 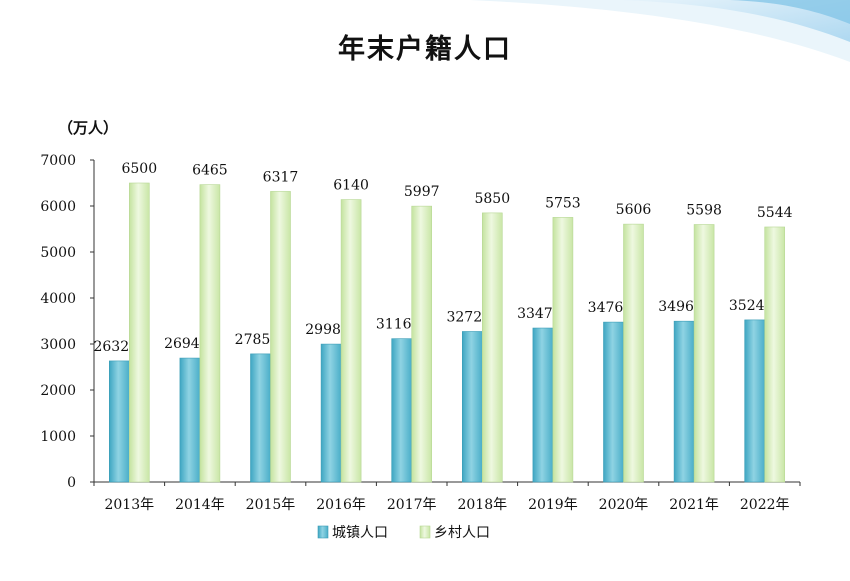 I want to click on data-label-urban: 3272, so click(x=464, y=317).